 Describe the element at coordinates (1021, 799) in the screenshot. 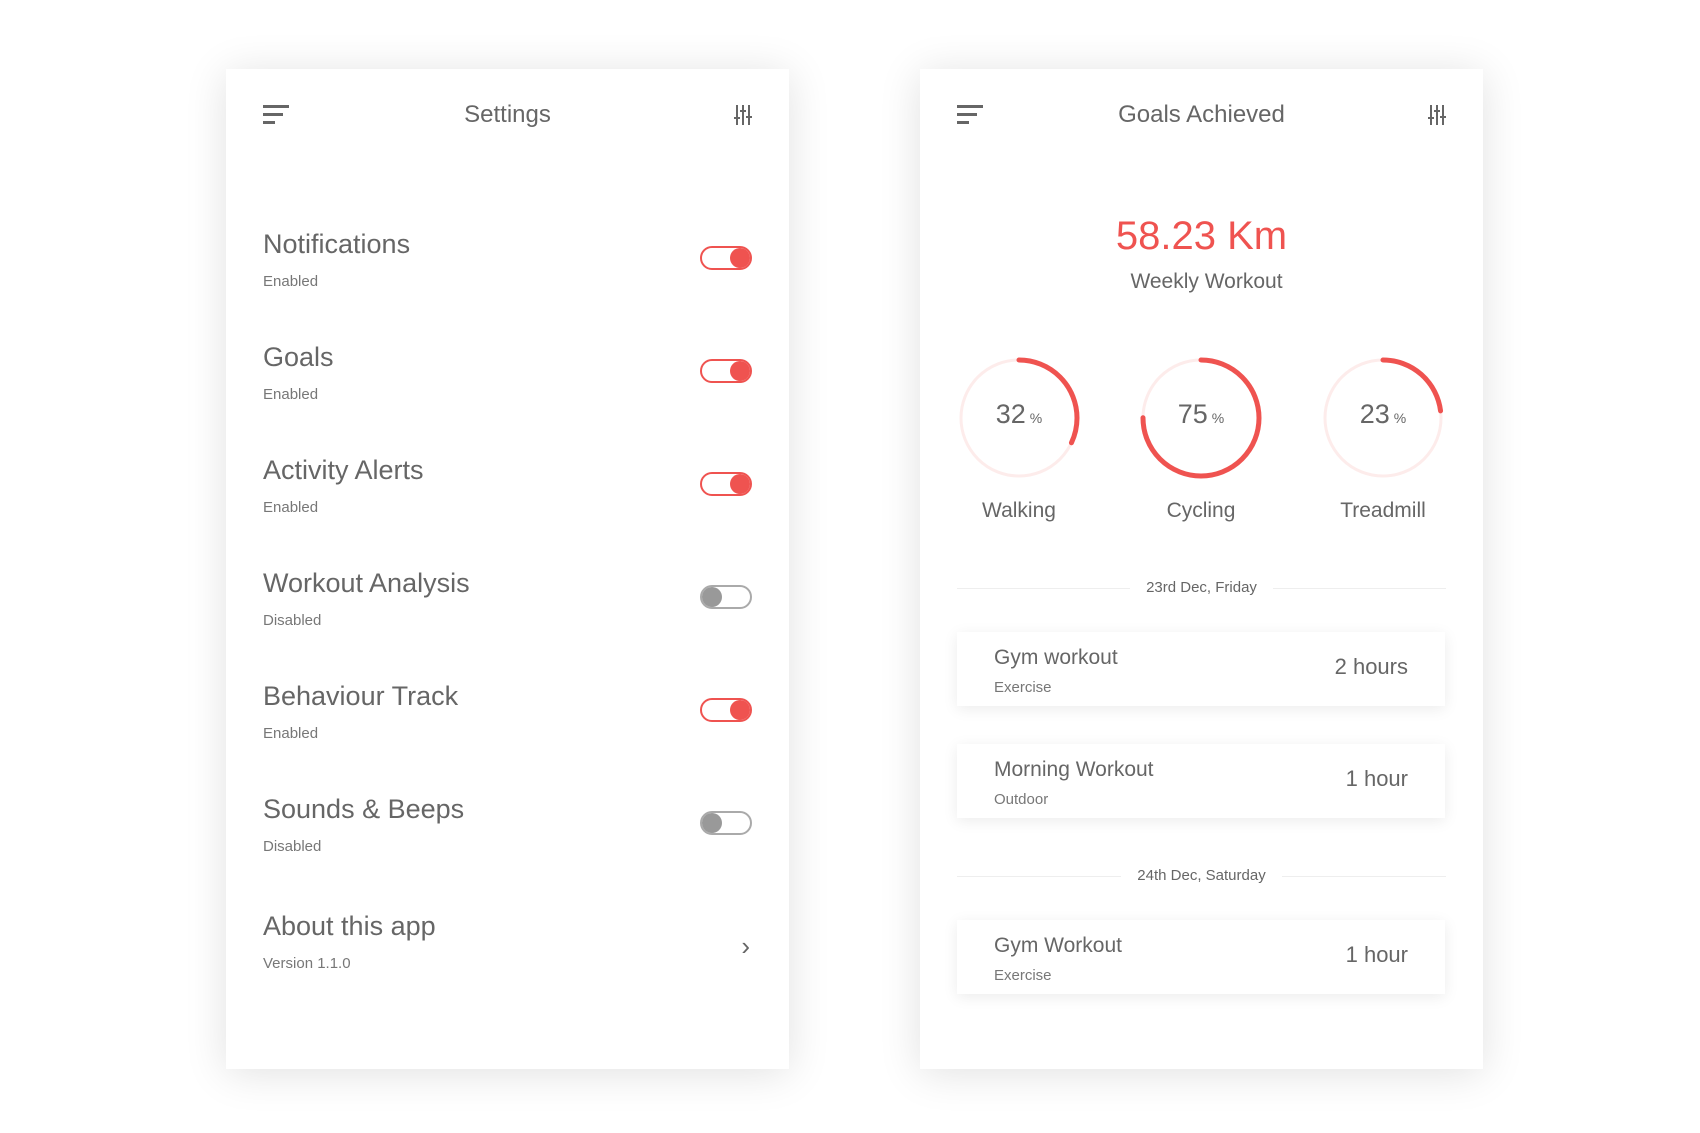

I see `workout-type: Outdoor` at that location.